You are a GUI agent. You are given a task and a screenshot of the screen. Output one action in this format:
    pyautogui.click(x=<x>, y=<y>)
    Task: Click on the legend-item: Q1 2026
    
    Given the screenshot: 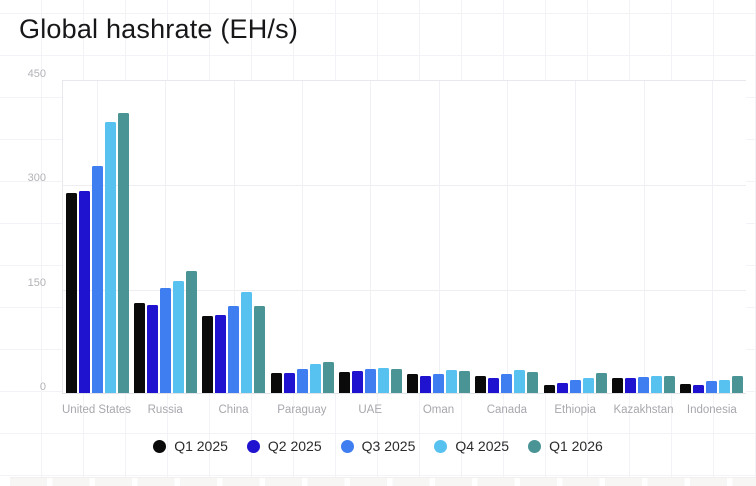 What is the action you would take?
    pyautogui.click(x=565, y=446)
    